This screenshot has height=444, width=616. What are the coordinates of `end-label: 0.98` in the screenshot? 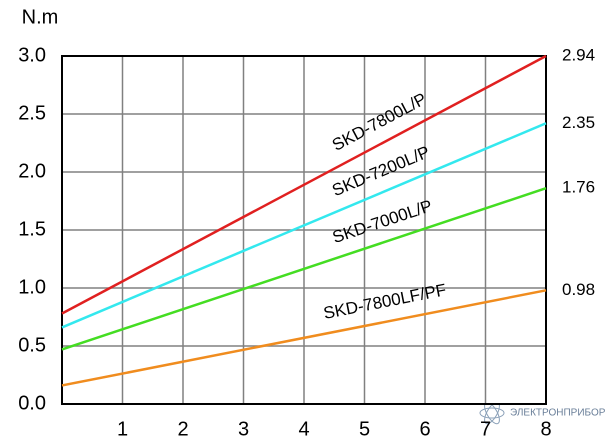 It's located at (578, 289).